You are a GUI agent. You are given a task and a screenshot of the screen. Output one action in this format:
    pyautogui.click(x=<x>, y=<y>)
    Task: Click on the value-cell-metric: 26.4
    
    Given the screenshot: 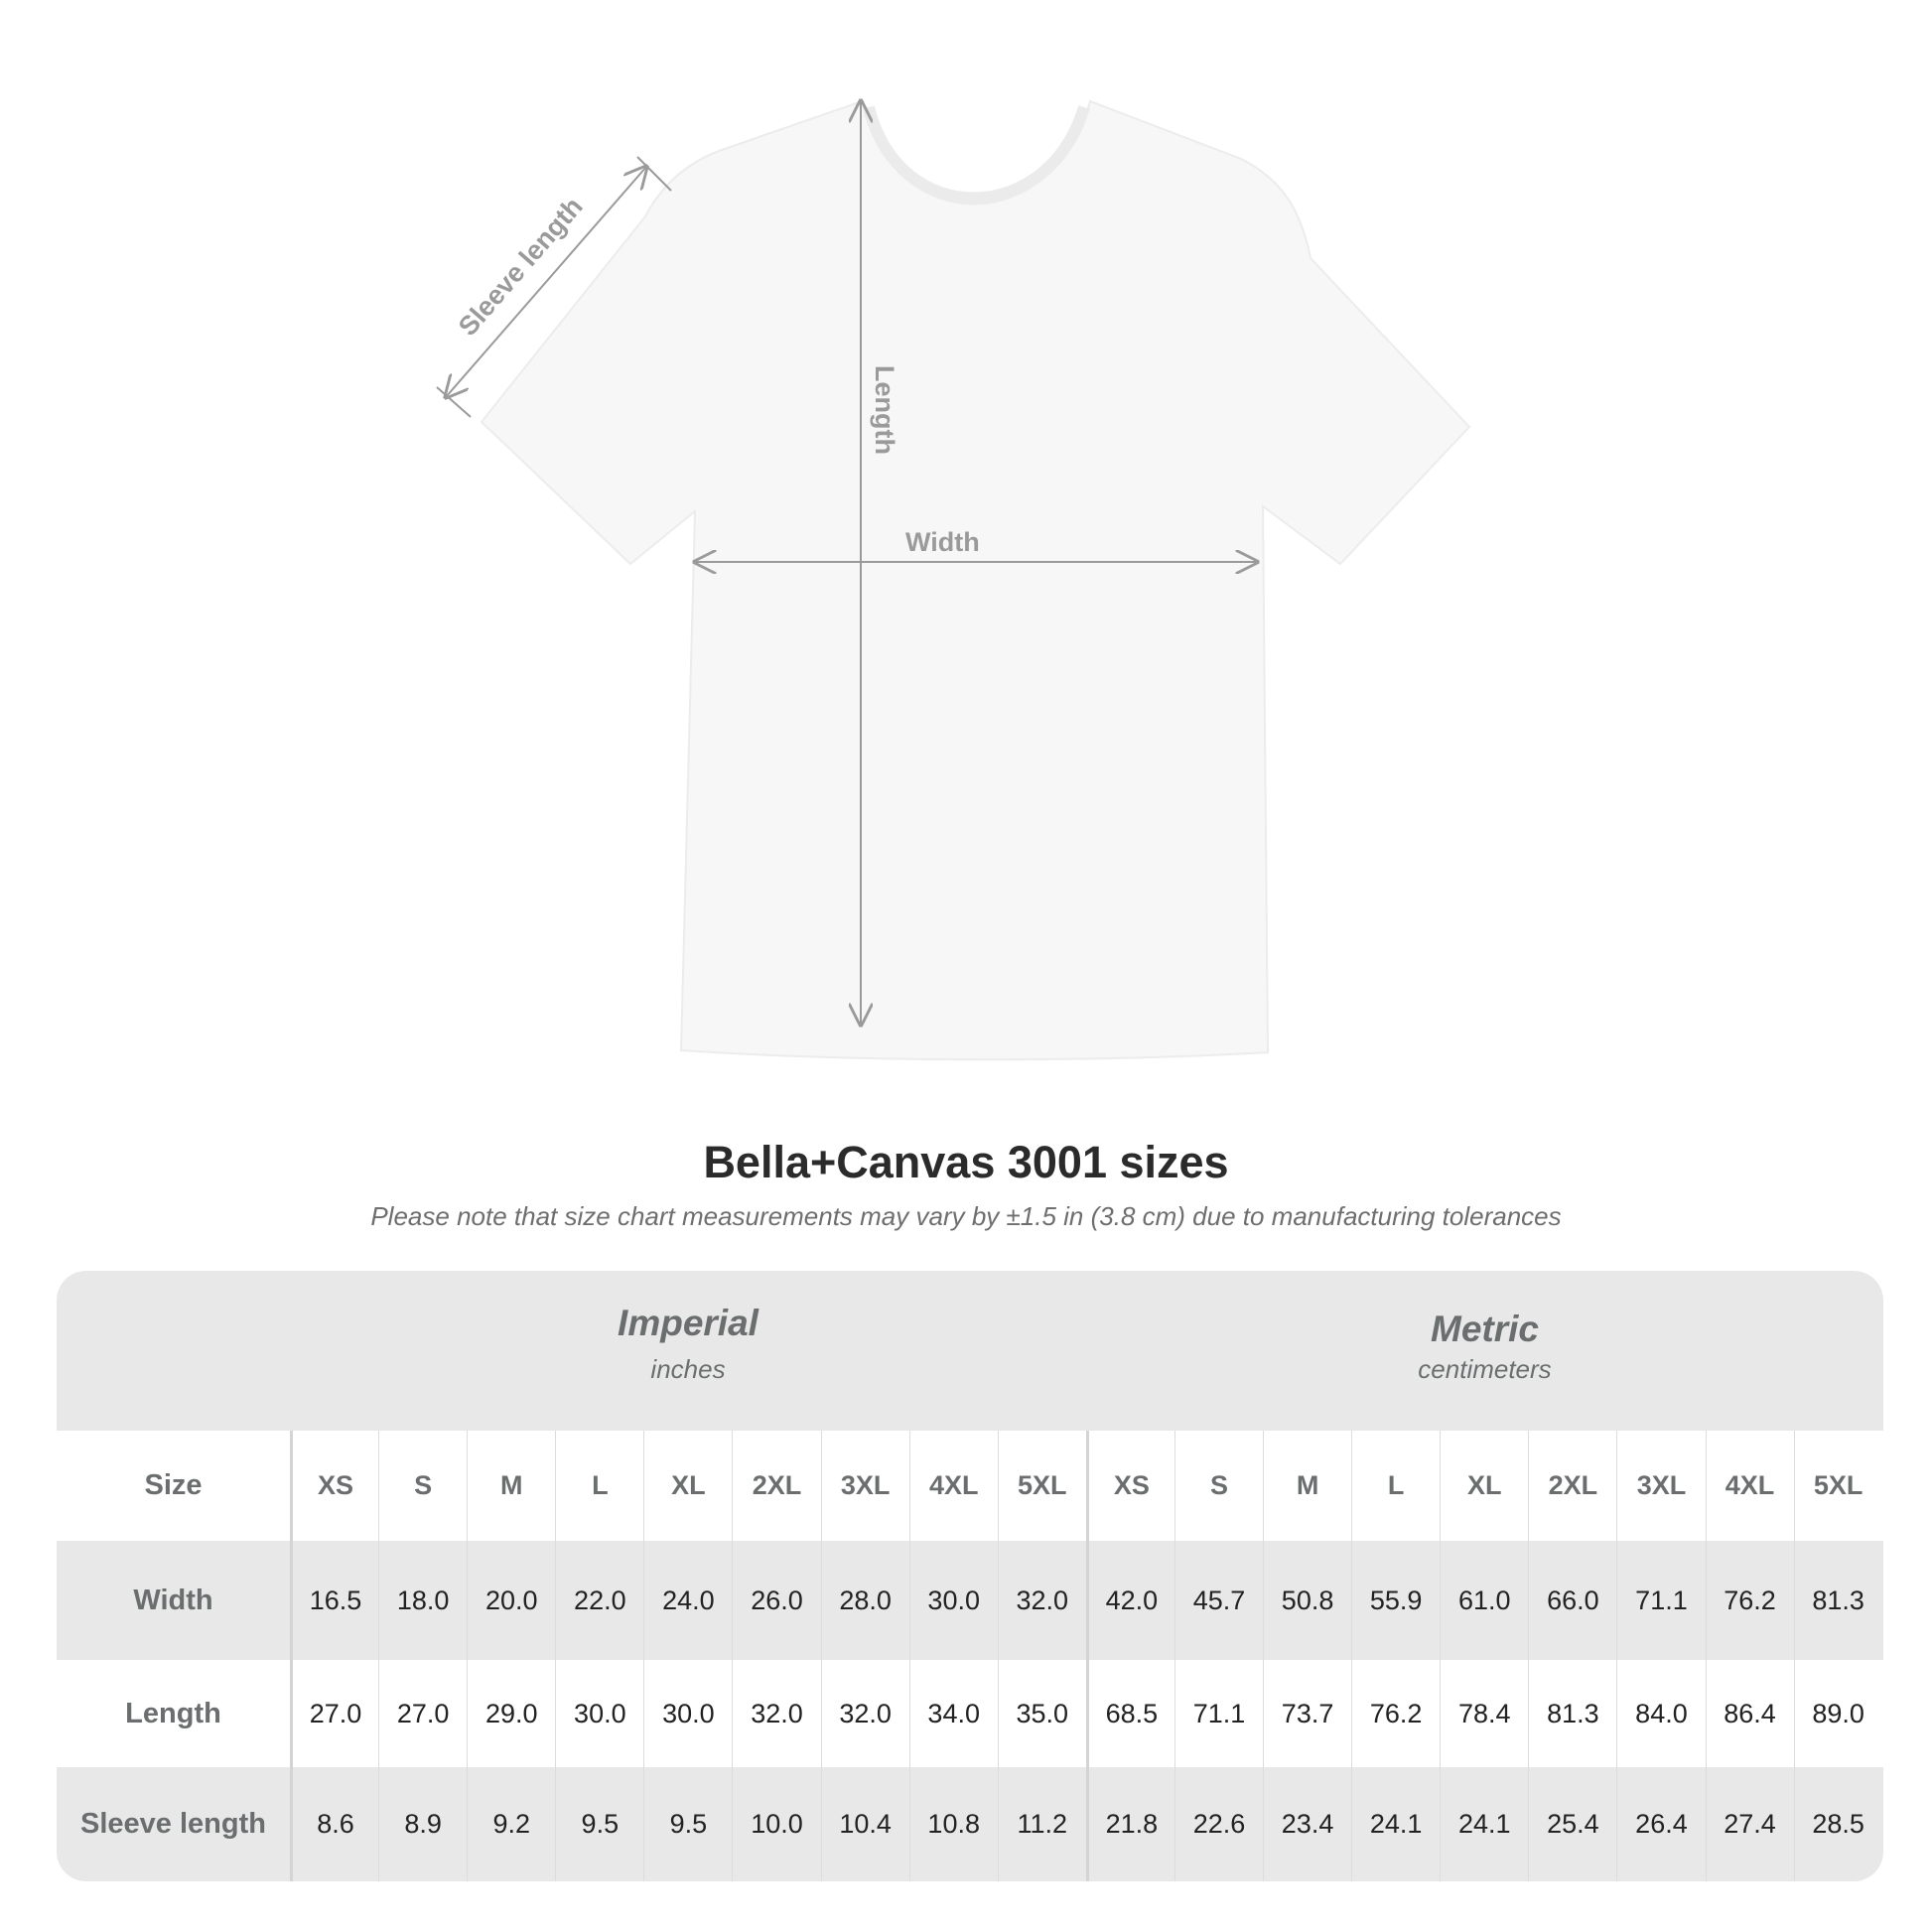 What is the action you would take?
    pyautogui.click(x=1661, y=1824)
    